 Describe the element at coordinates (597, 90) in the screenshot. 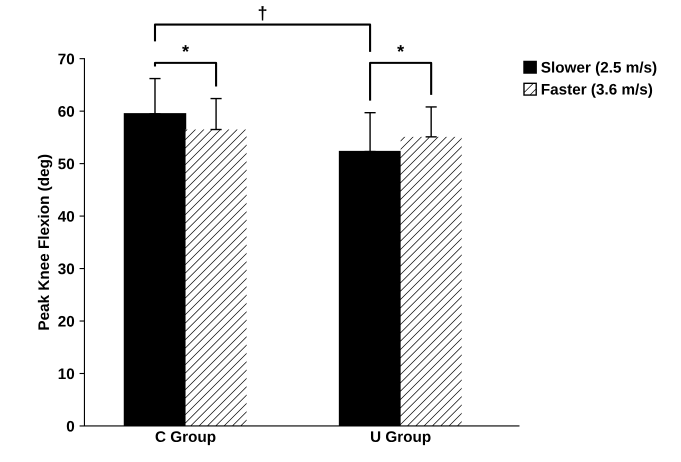

I see `legend-label: Faster (3.6 m/s)` at that location.